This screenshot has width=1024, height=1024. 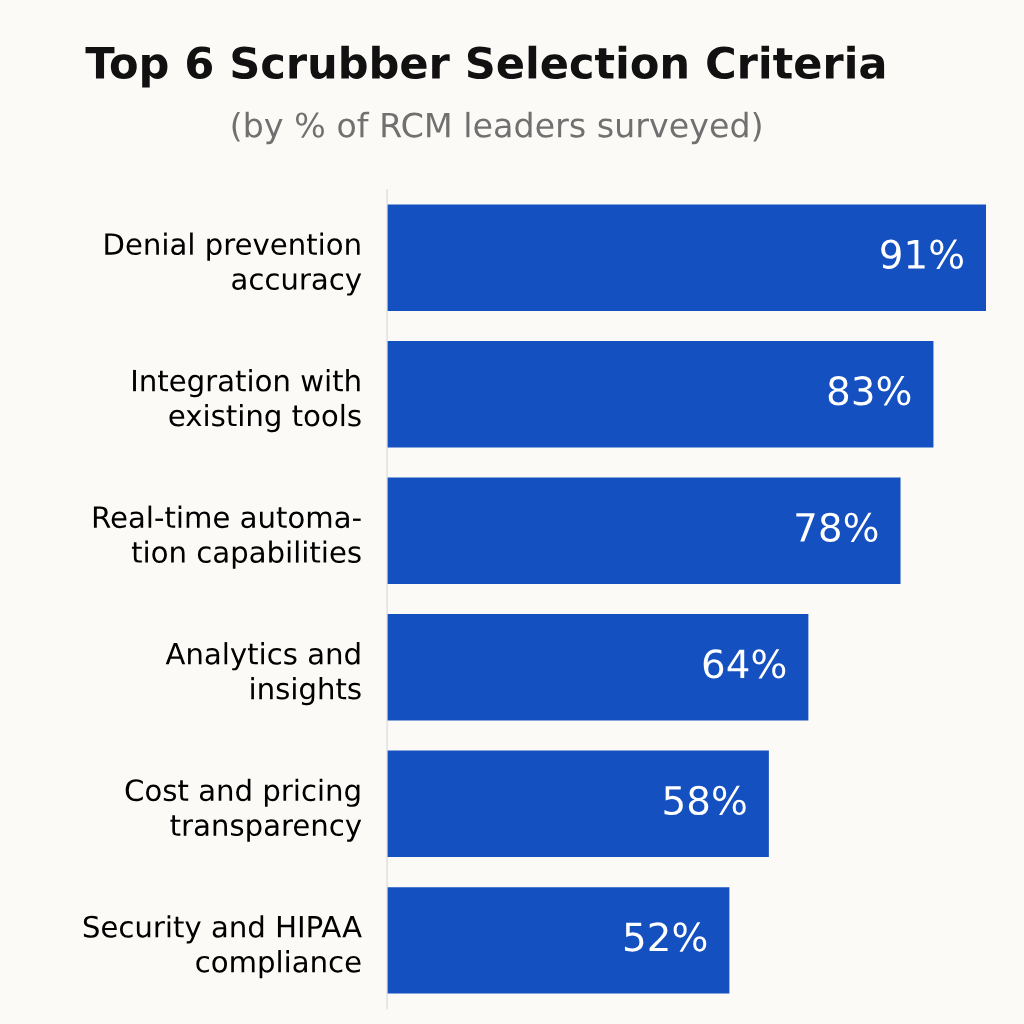 What do you see at coordinates (869, 391) in the screenshot?
I see `data-label: 83%` at bounding box center [869, 391].